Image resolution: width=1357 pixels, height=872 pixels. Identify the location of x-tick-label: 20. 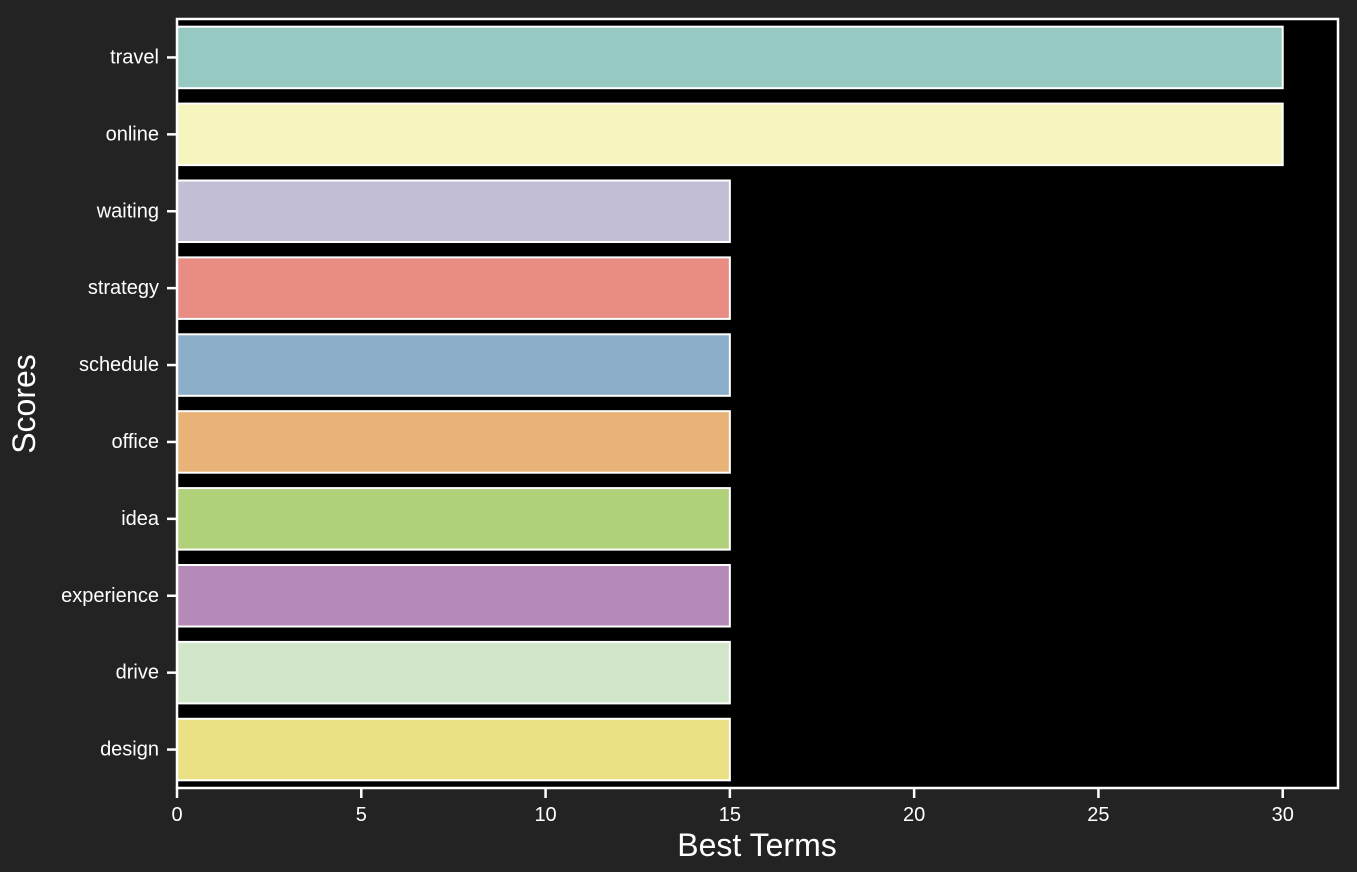
(914, 815).